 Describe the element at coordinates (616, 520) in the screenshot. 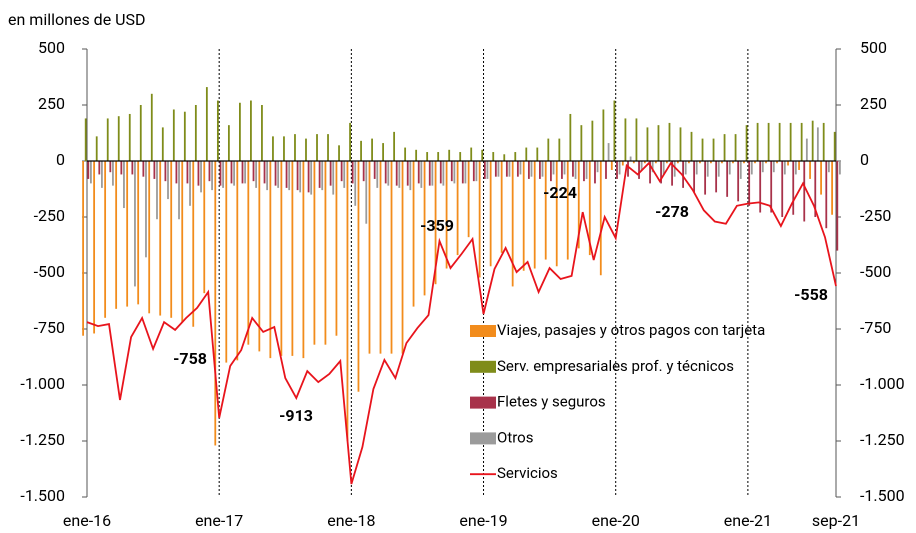

I see `x-tick-label: ene-20` at that location.